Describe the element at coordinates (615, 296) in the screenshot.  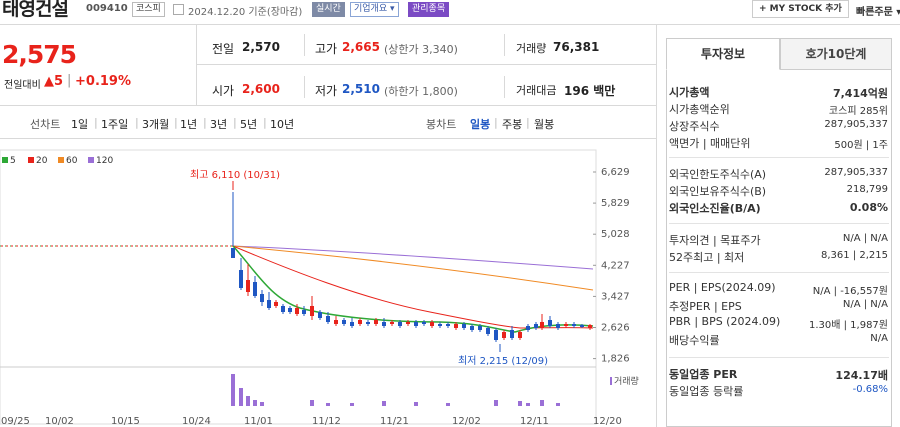
I see `y-tick-label: 3,427` at that location.